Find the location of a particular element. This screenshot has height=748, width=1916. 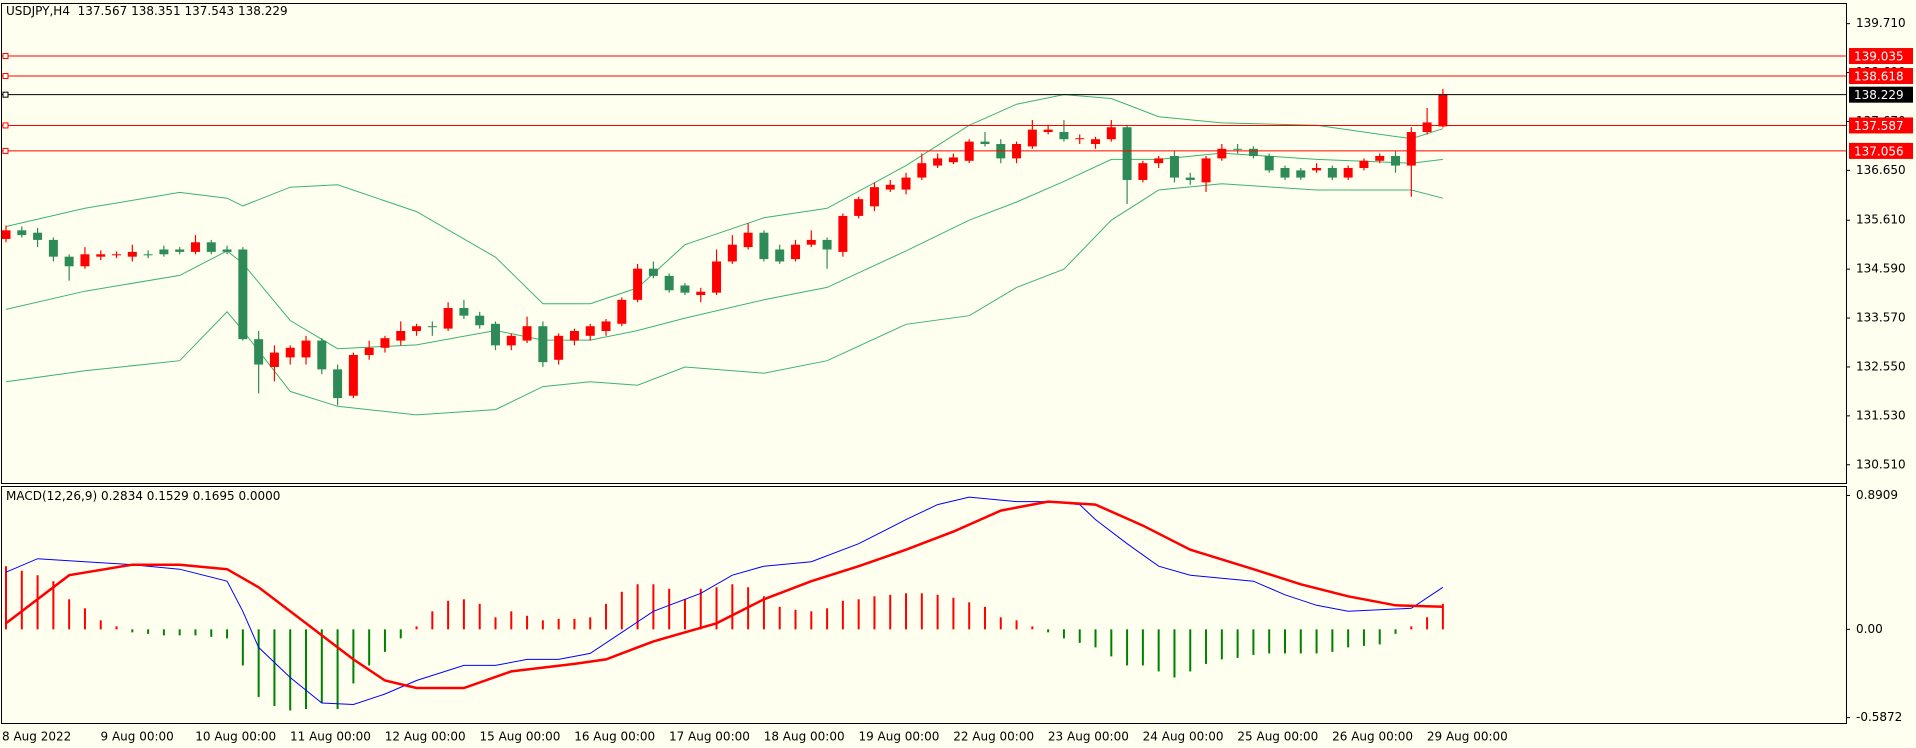

x-tick-label: 23 Aug 00:00 is located at coordinates (1088, 737).